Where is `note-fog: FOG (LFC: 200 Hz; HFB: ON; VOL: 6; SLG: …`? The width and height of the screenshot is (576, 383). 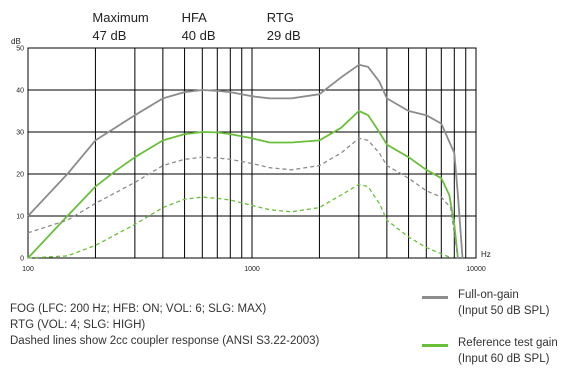 note-fog: FOG (LFC: 200 Hz; HFB: ON; VOL: 6; SLG: … is located at coordinates (138, 309).